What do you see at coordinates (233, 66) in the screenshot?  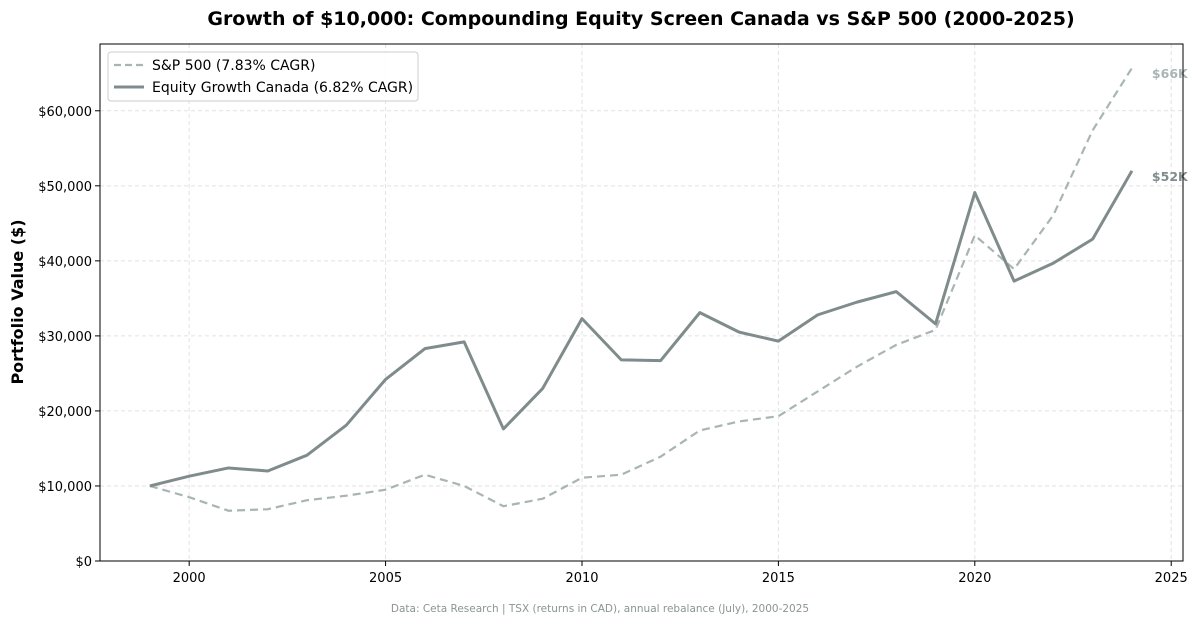 I see `legend-label-sp500: S&P 500 (7.83% CAGR)` at bounding box center [233, 66].